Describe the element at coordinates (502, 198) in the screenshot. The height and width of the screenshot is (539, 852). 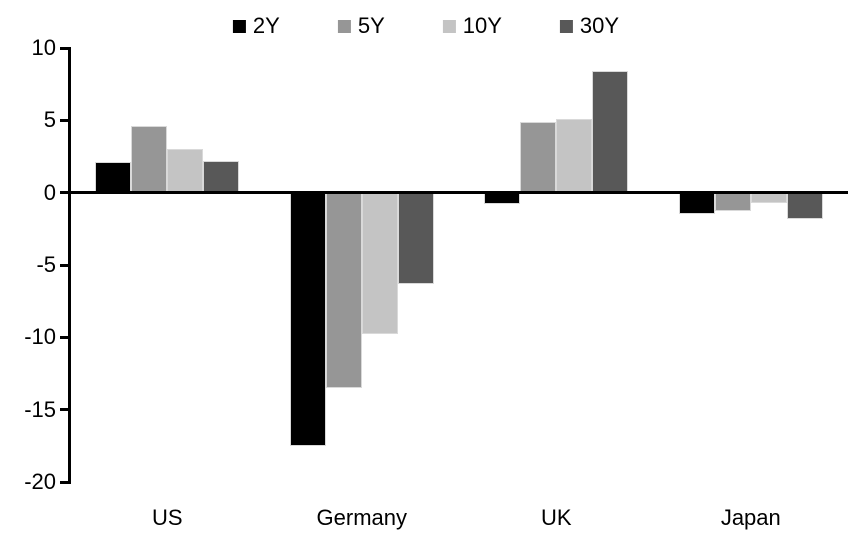
I see `bar-uk-2y` at that location.